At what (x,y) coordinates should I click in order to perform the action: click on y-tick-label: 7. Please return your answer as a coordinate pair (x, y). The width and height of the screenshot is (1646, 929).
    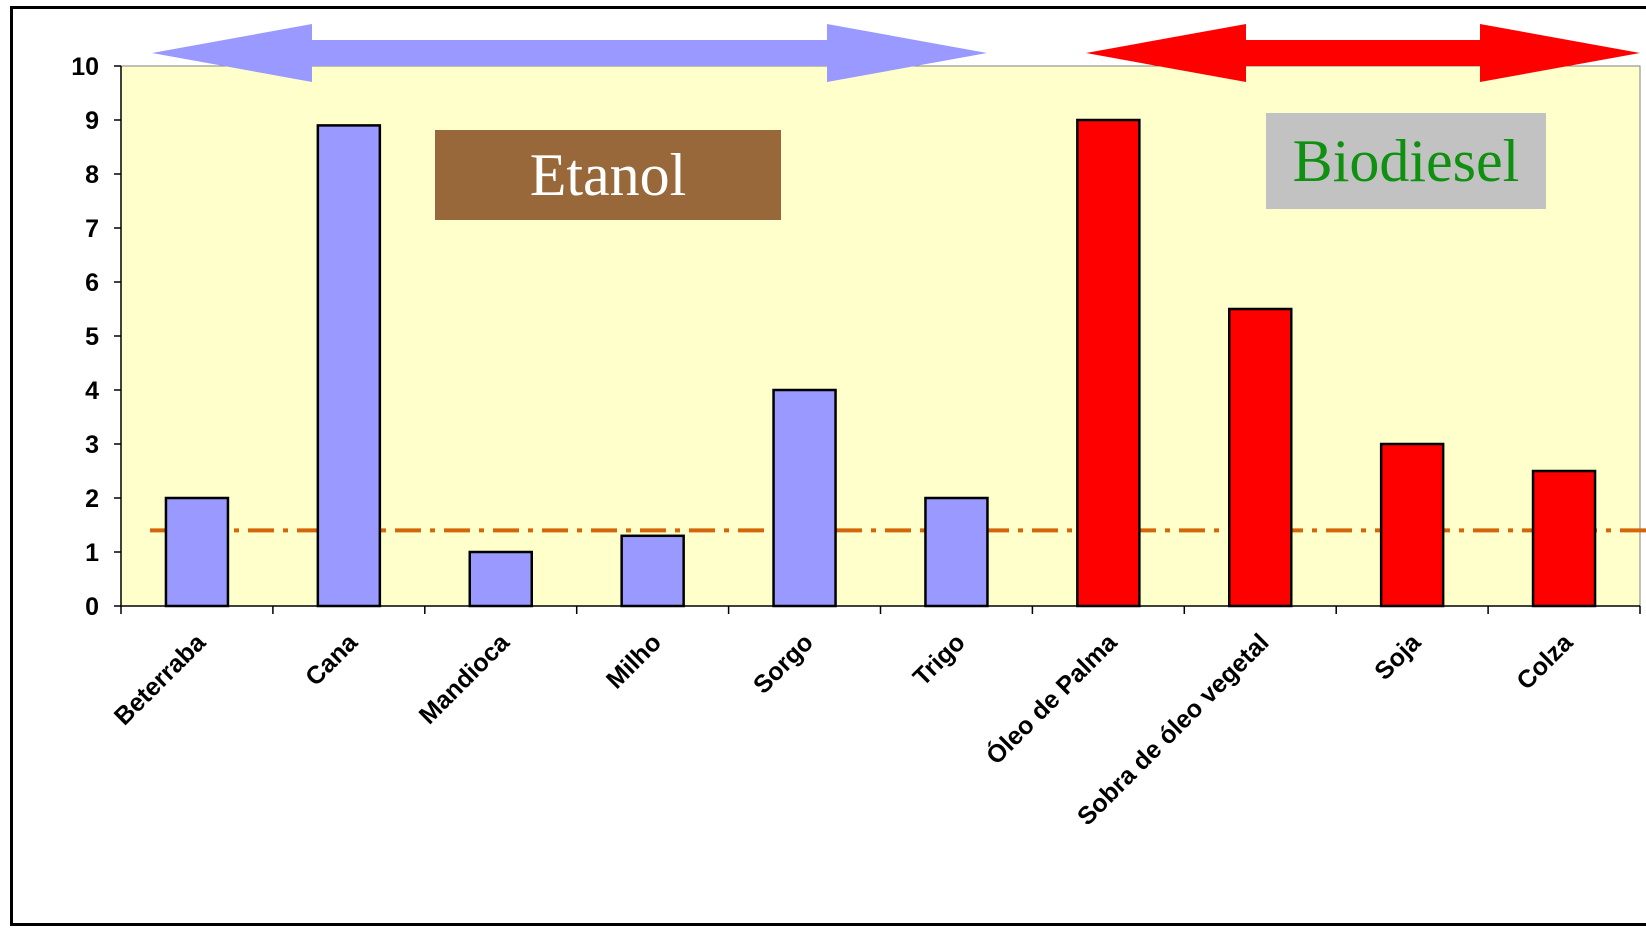
    Looking at the image, I should click on (92, 229).